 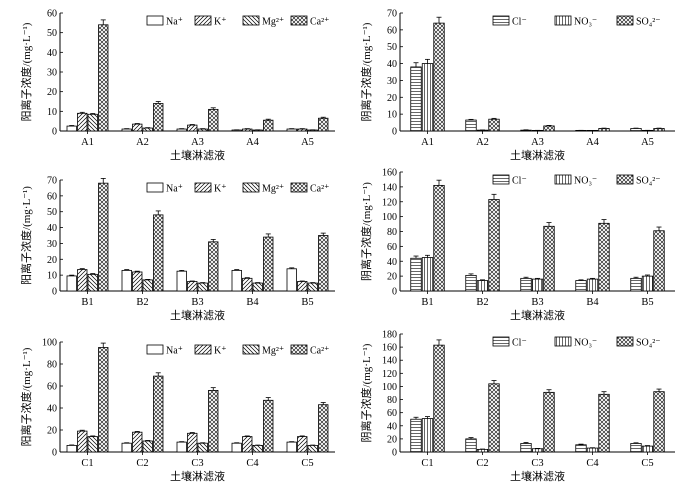 What do you see at coordinates (389, 335) in the screenshot?
I see `y-tick-label: 180` at bounding box center [389, 335].